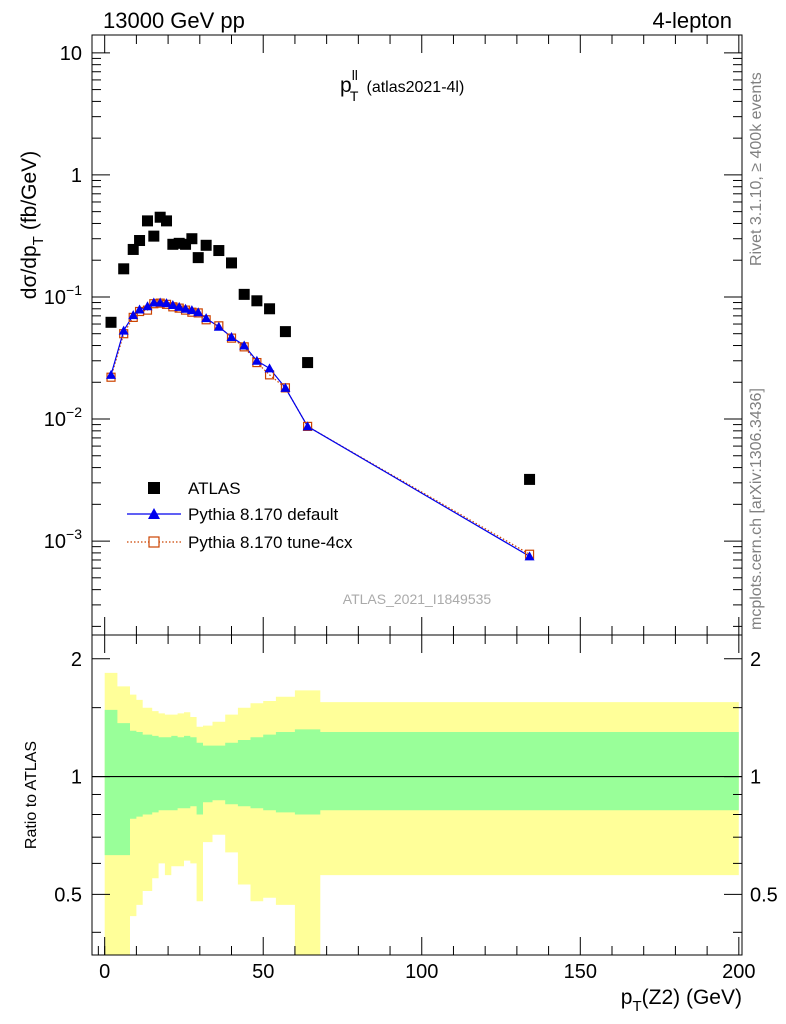 The height and width of the screenshot is (1024, 786). What do you see at coordinates (71, 54) in the screenshot?
I see `y-tick-label: 10` at bounding box center [71, 54].